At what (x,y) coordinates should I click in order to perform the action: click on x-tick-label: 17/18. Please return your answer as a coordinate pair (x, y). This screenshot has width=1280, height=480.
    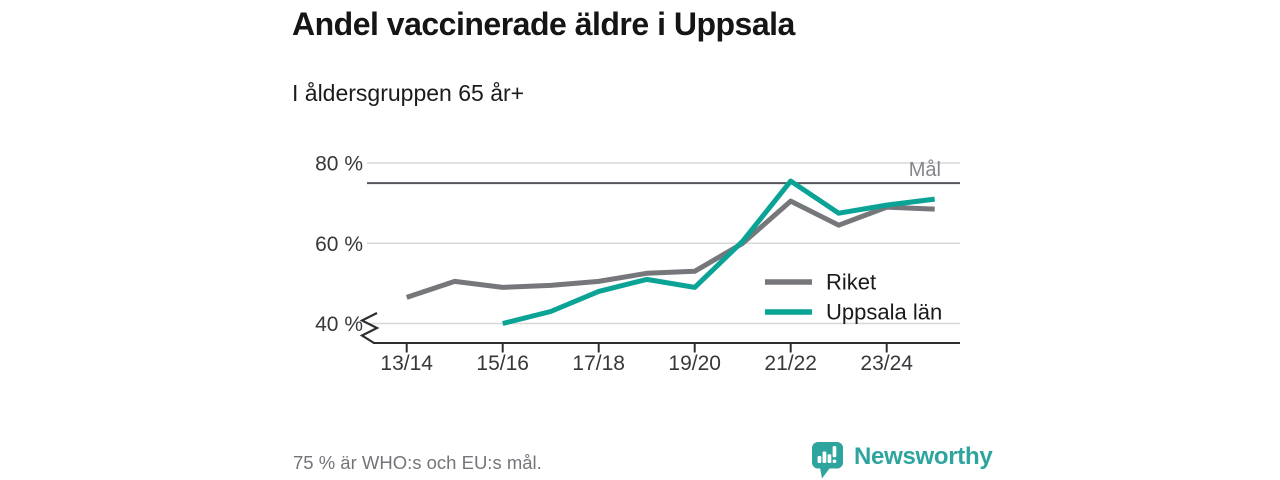
    Looking at the image, I should click on (598, 363).